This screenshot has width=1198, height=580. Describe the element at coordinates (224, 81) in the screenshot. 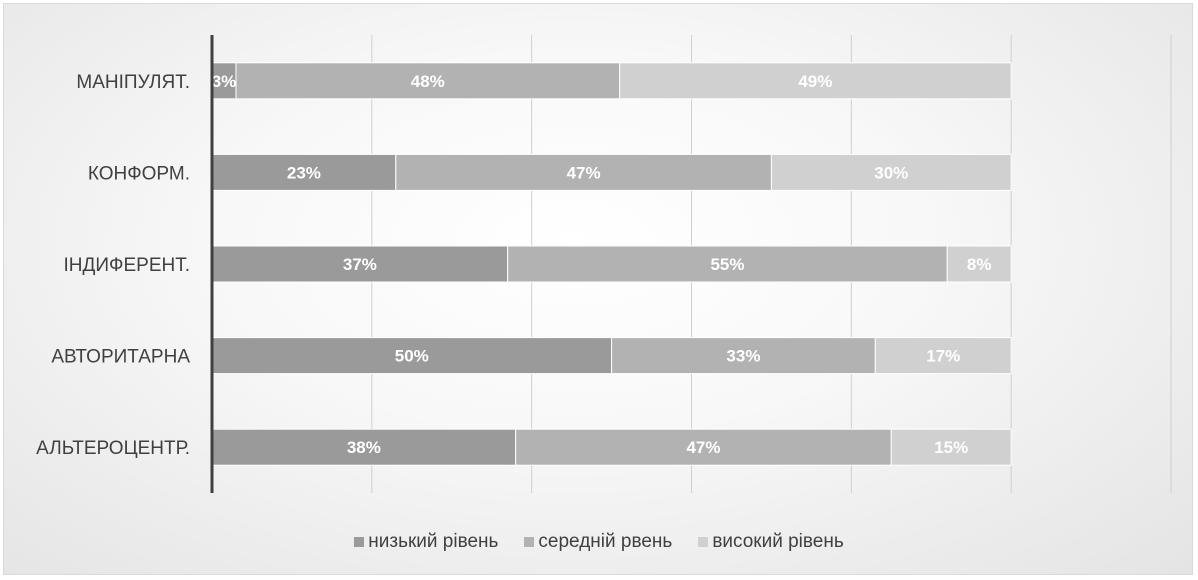

I see `data-label: 3%` at that location.